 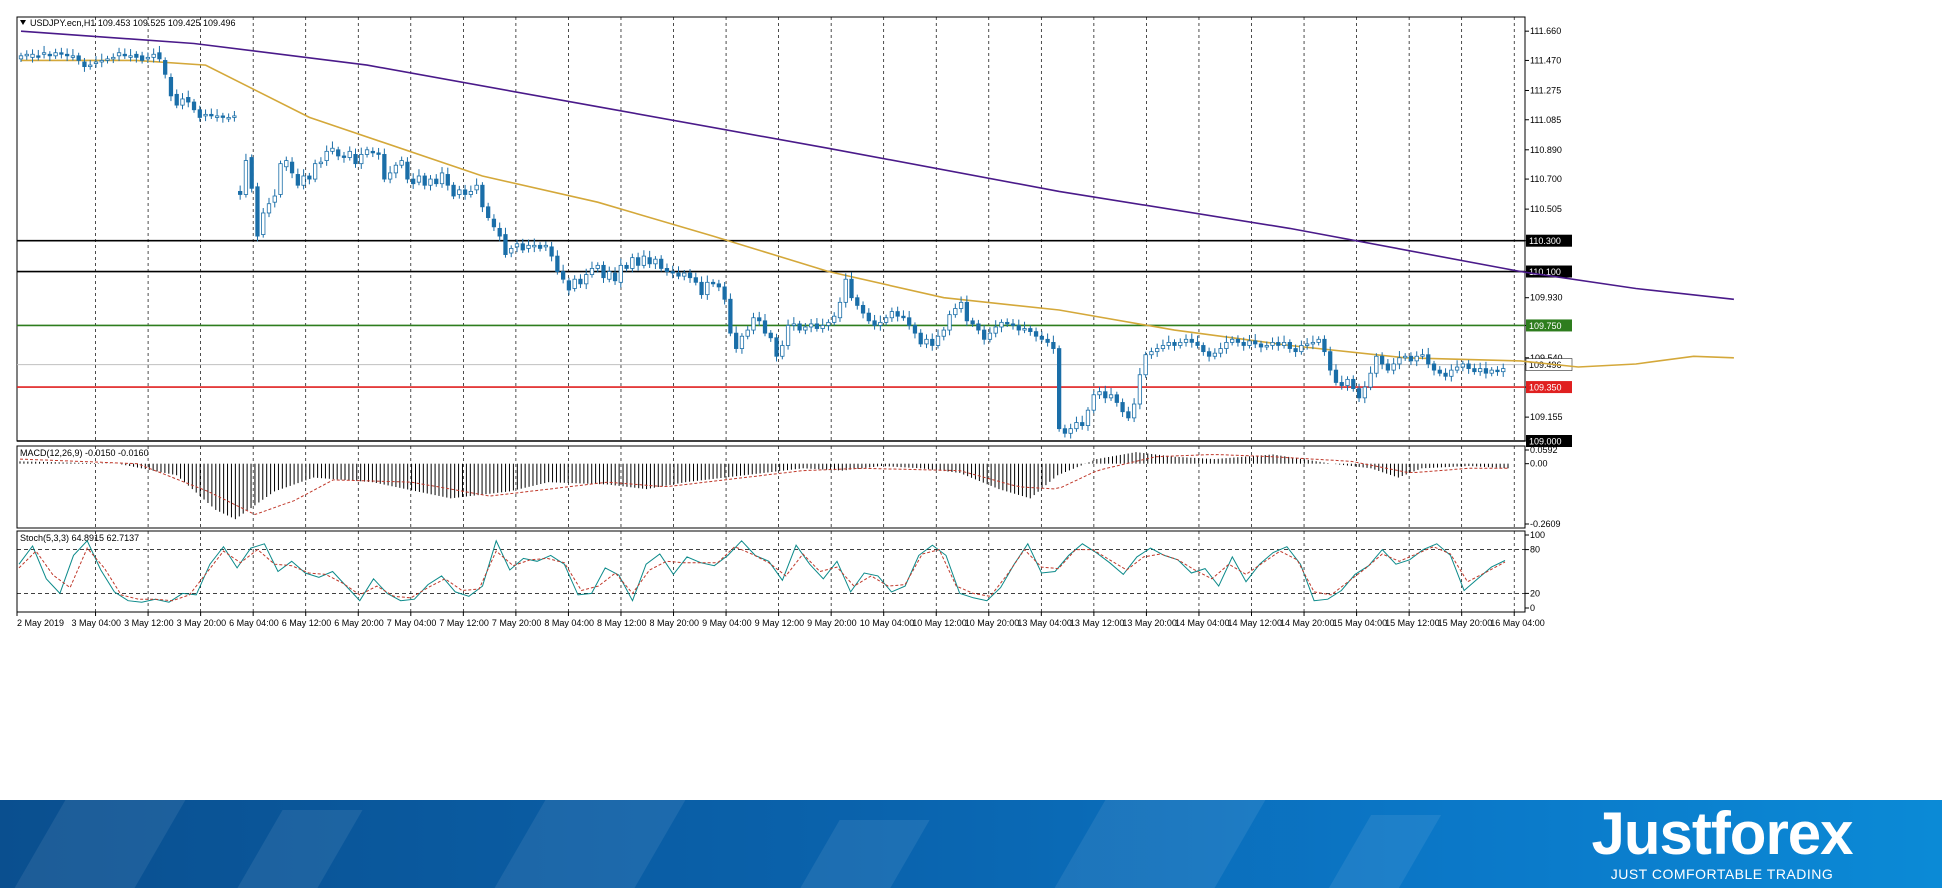 What do you see at coordinates (254, 623) in the screenshot?
I see `x-tick-label: 6 May 04:00` at bounding box center [254, 623].